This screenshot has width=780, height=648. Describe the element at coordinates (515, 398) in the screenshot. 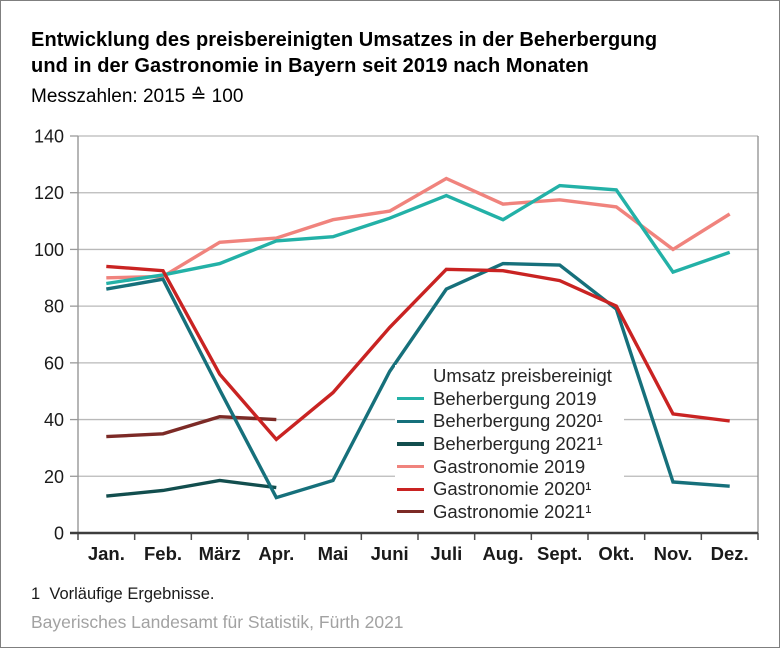

I see `legend-item-label: Beherbergung 2019` at that location.